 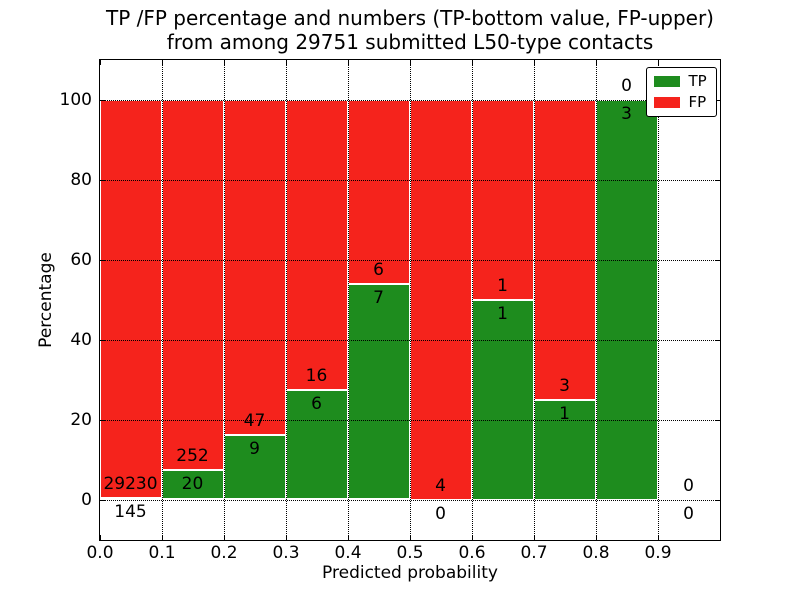 What do you see at coordinates (666, 102) in the screenshot?
I see `fp-legend-swatch-icon` at bounding box center [666, 102].